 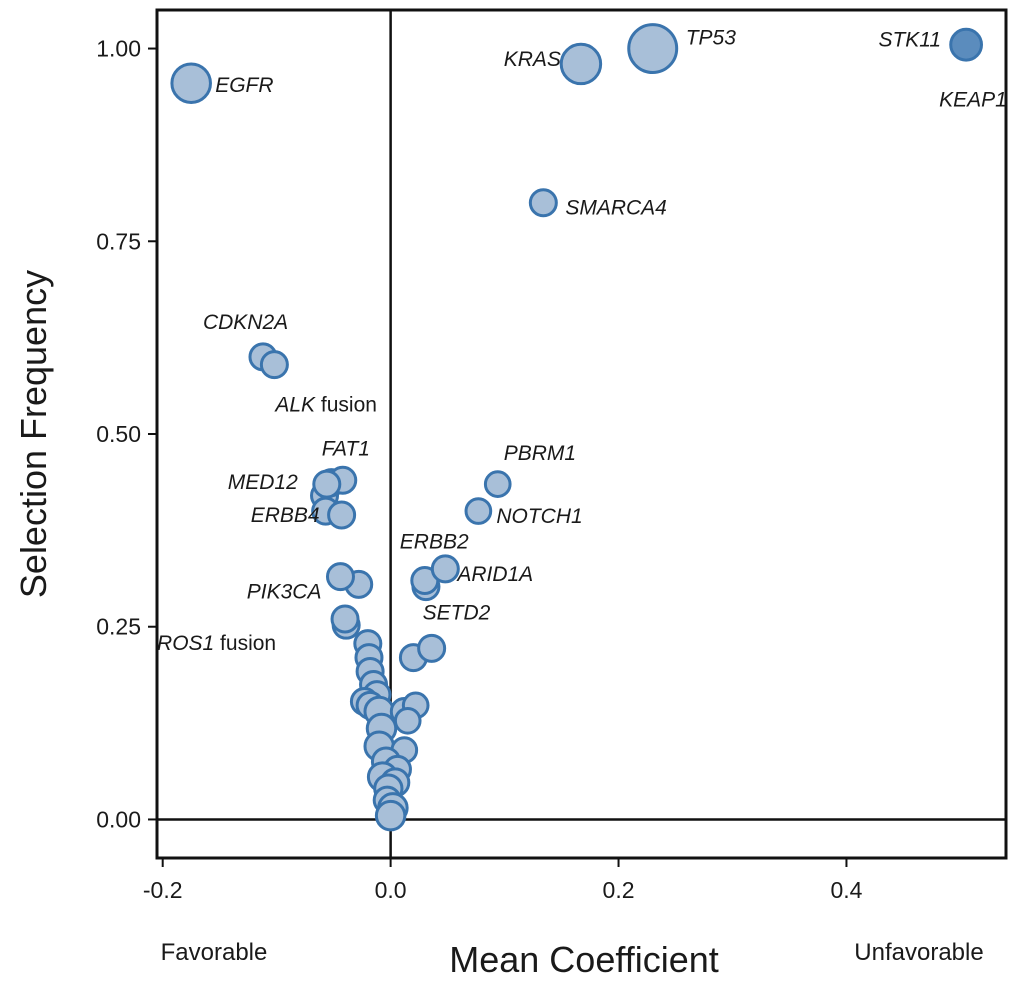 I want to click on label-arid1a: ARID1A, so click(x=494, y=574).